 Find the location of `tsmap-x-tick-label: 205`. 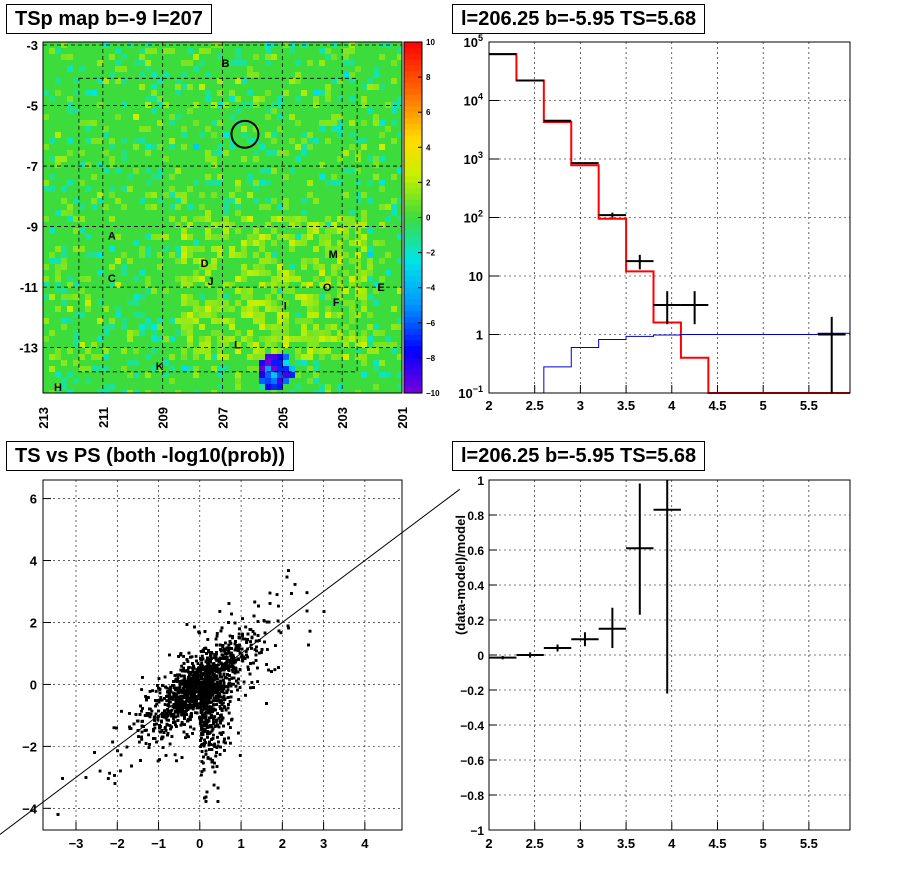

tsmap-x-tick-label: 205 is located at coordinates (282, 418).